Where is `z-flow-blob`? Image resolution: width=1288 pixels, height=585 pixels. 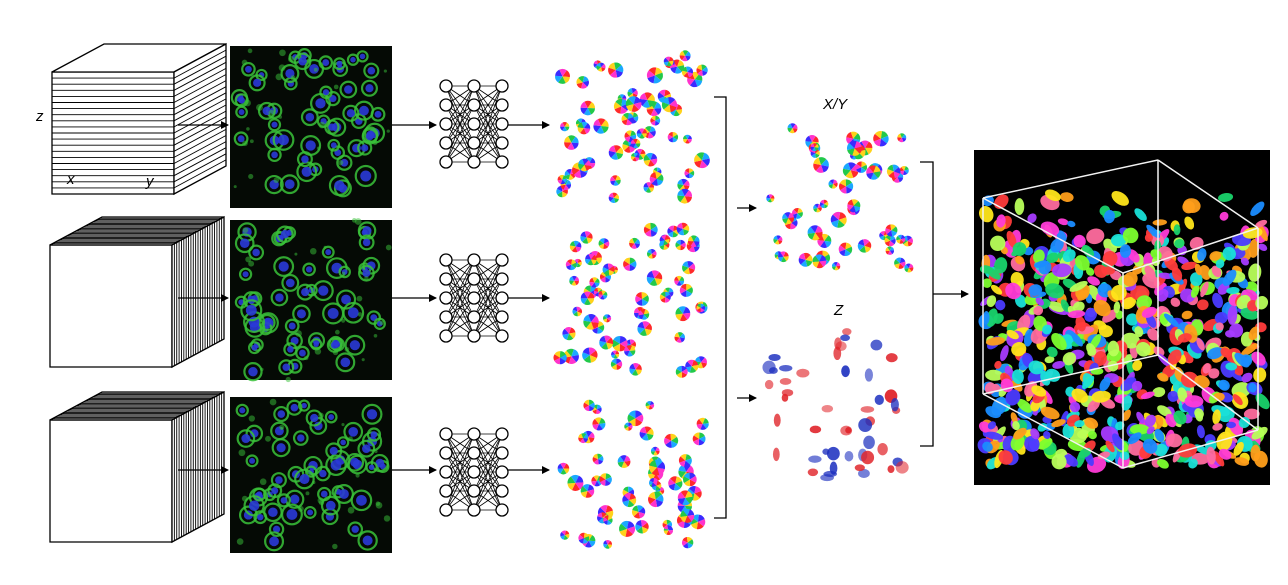
z-flow-blob is located at coordinates (837, 353).